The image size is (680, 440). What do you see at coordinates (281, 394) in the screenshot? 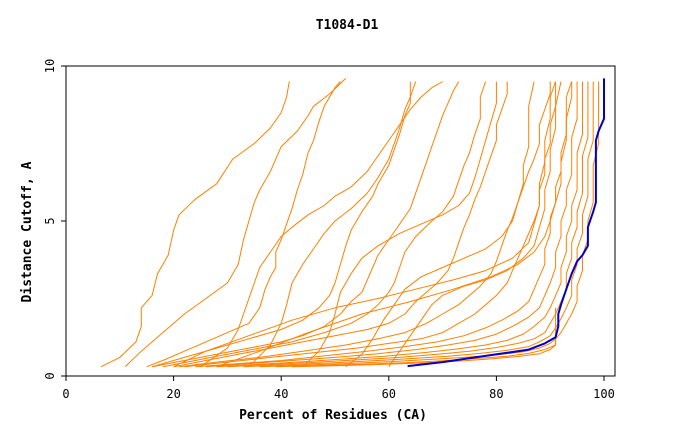
I see `x-tick-label: 40` at bounding box center [281, 394].